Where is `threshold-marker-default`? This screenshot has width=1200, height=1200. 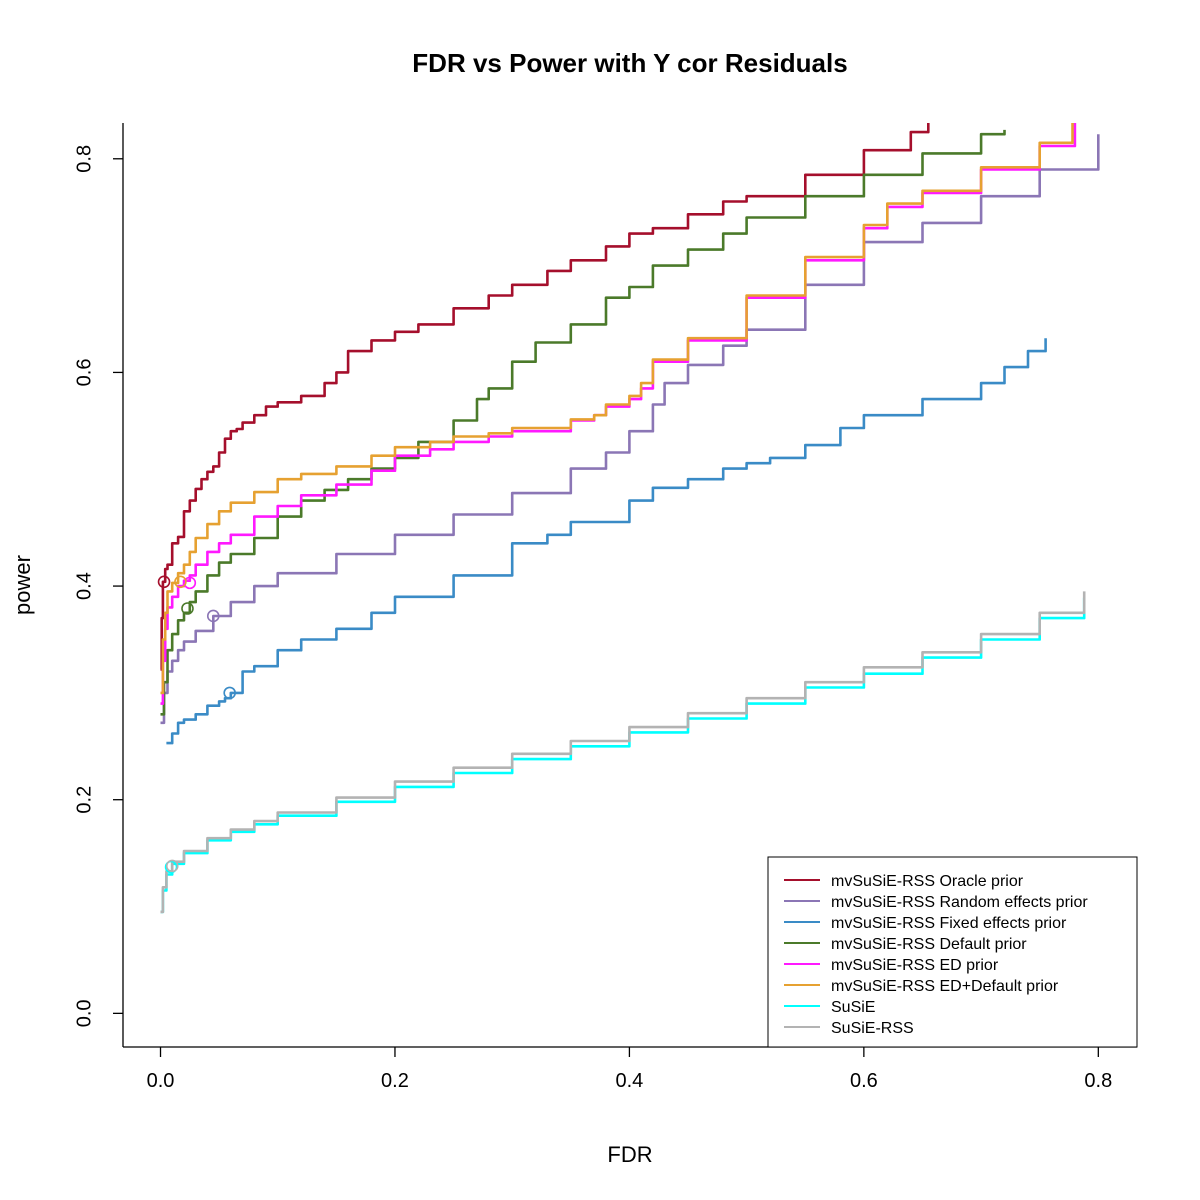
threshold-marker-default is located at coordinates (187, 608).